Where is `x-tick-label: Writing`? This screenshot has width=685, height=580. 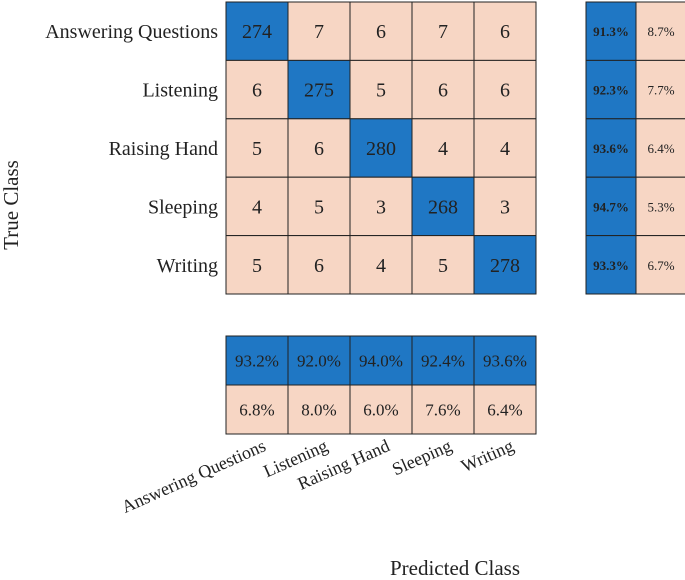 x-tick-label: Writing is located at coordinates (487, 455).